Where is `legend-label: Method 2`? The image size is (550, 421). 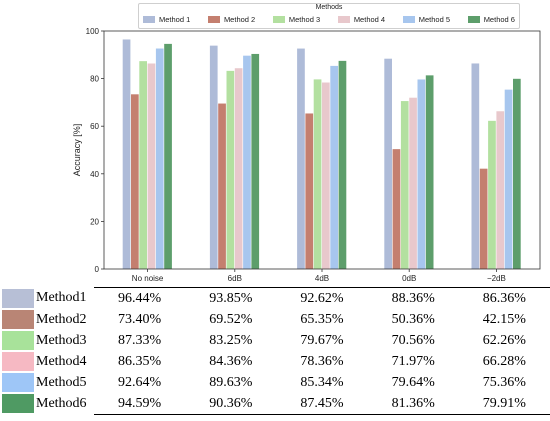 legend-label: Method 2 is located at coordinates (239, 19).